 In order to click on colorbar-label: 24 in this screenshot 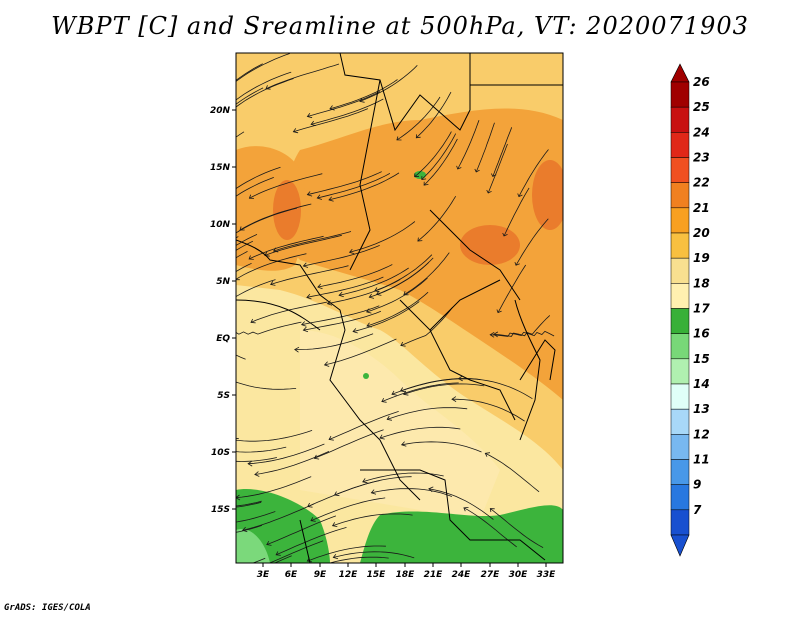, I will do `click(701, 132)`.